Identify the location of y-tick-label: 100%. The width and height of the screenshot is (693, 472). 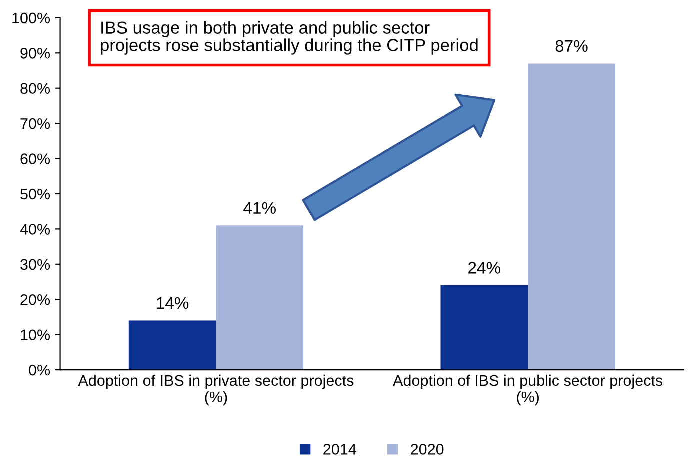
(31, 18).